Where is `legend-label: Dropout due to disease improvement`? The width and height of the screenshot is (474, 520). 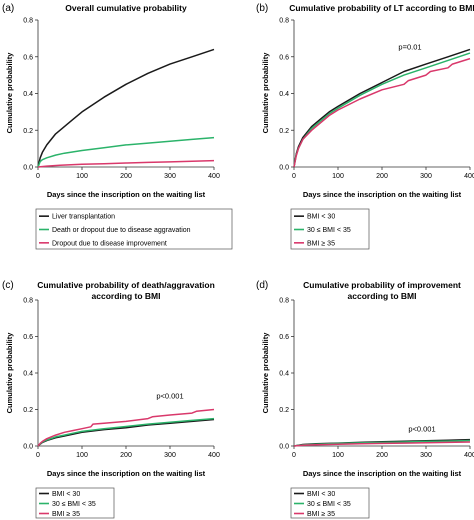 legend-label: Dropout due to disease improvement is located at coordinates (109, 243).